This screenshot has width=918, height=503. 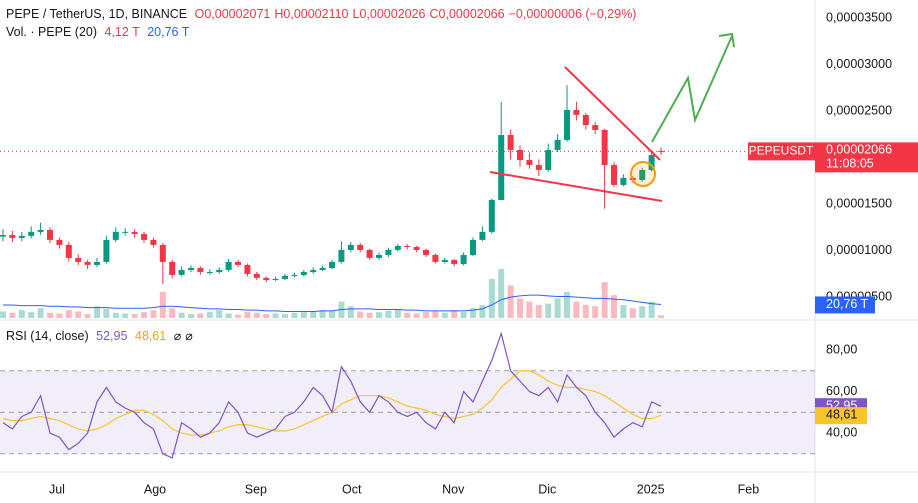 What do you see at coordinates (859, 110) in the screenshot?
I see `y-tick-label: 0,00002500` at bounding box center [859, 110].